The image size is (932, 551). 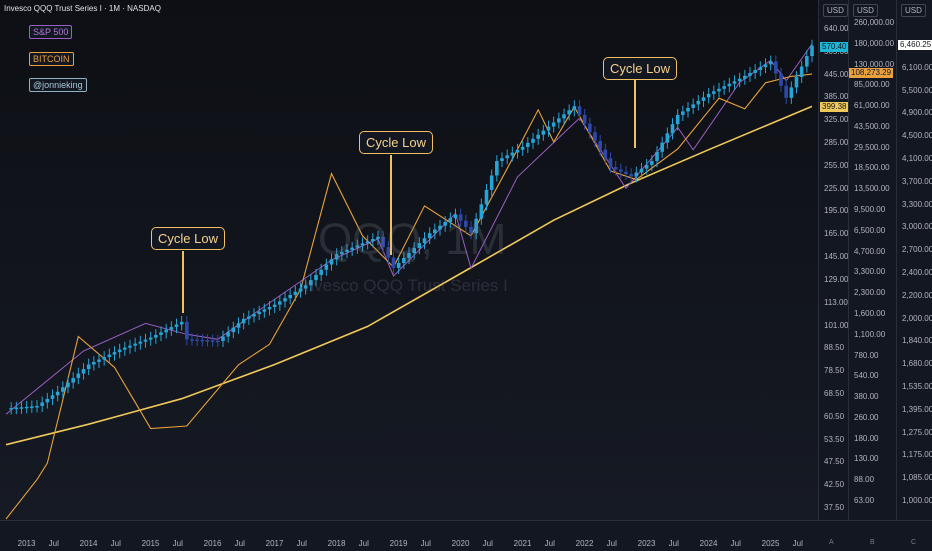 I want to click on spx-scale-tick: 1,840.00, so click(x=917, y=341).